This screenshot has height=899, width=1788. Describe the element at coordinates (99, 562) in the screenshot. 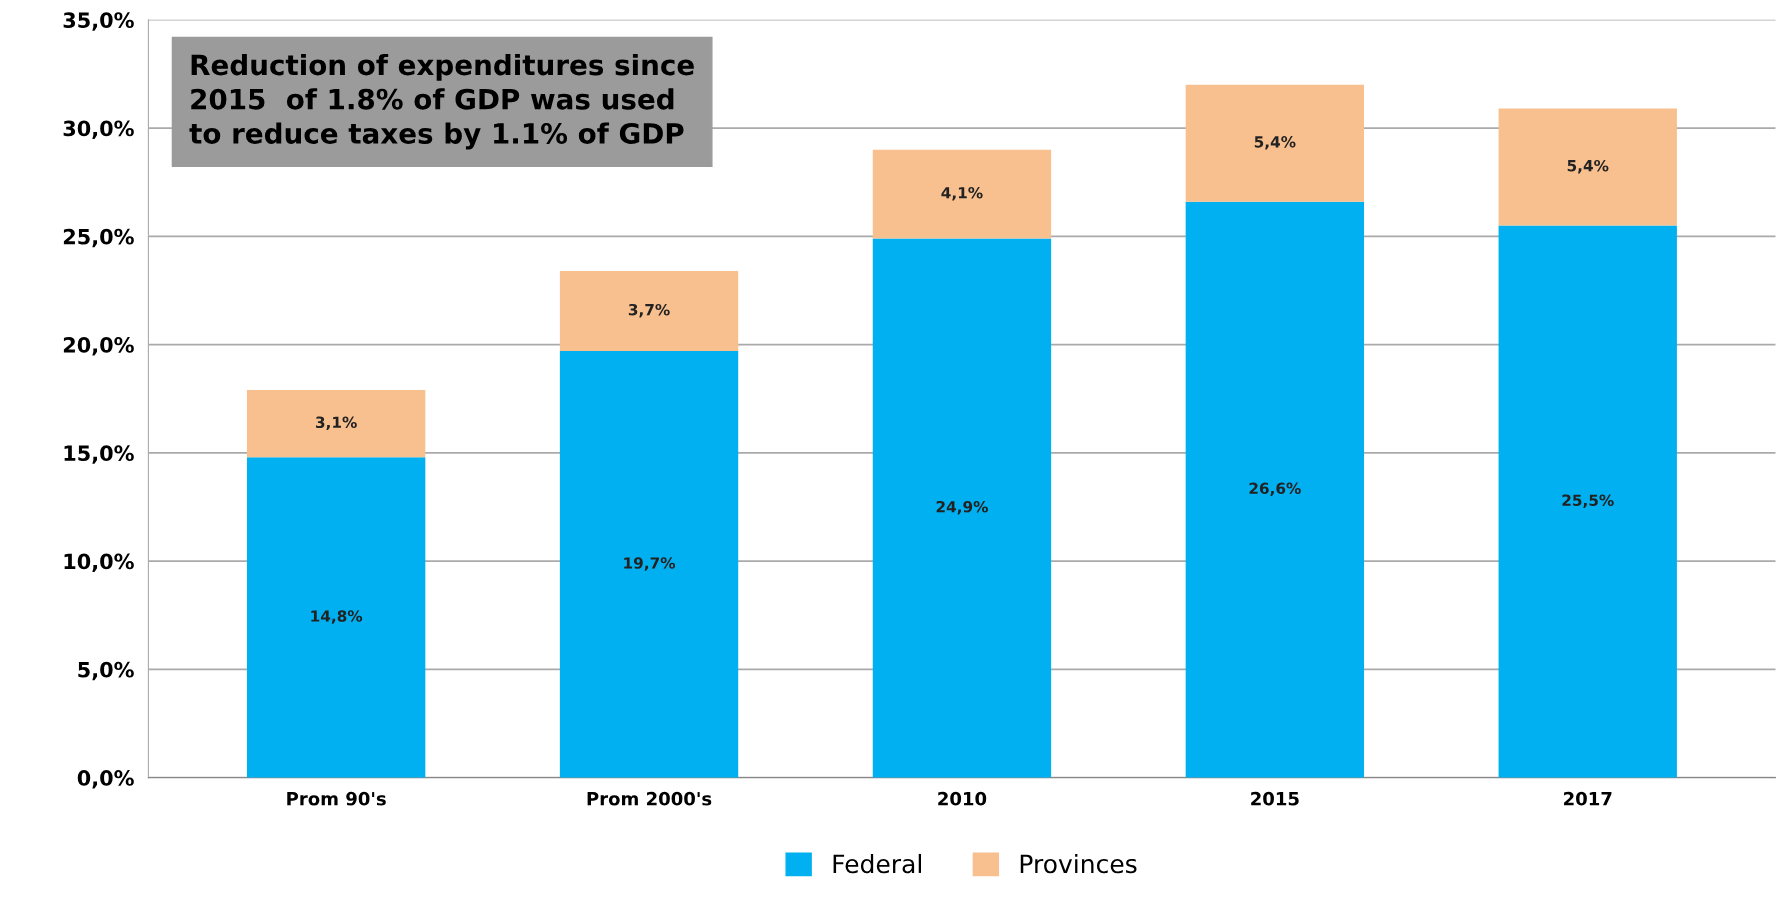

I see `y-tick-label: 10,0%` at that location.